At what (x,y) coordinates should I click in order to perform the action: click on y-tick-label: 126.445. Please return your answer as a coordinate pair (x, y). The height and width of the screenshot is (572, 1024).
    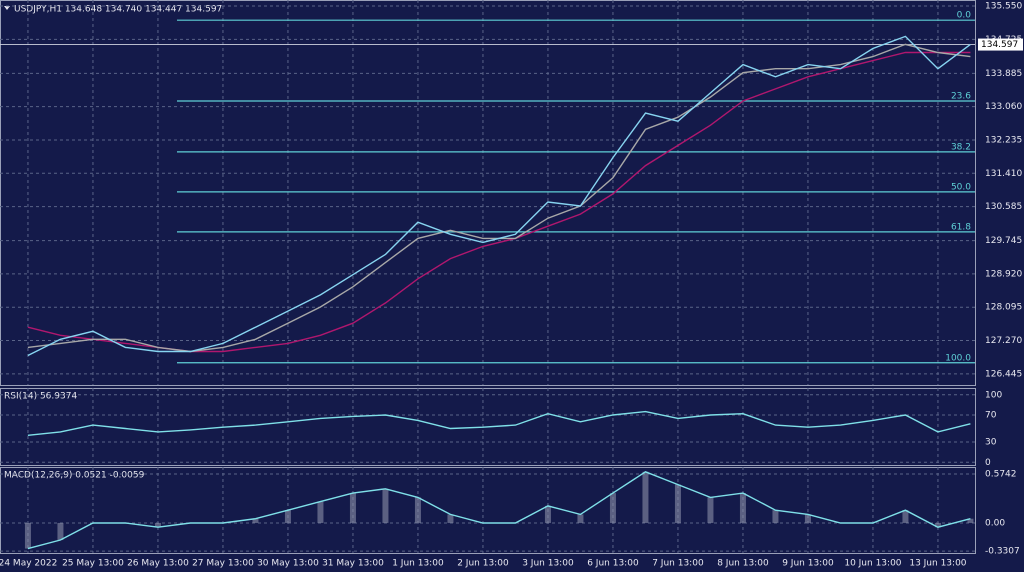
    Looking at the image, I should click on (1003, 374).